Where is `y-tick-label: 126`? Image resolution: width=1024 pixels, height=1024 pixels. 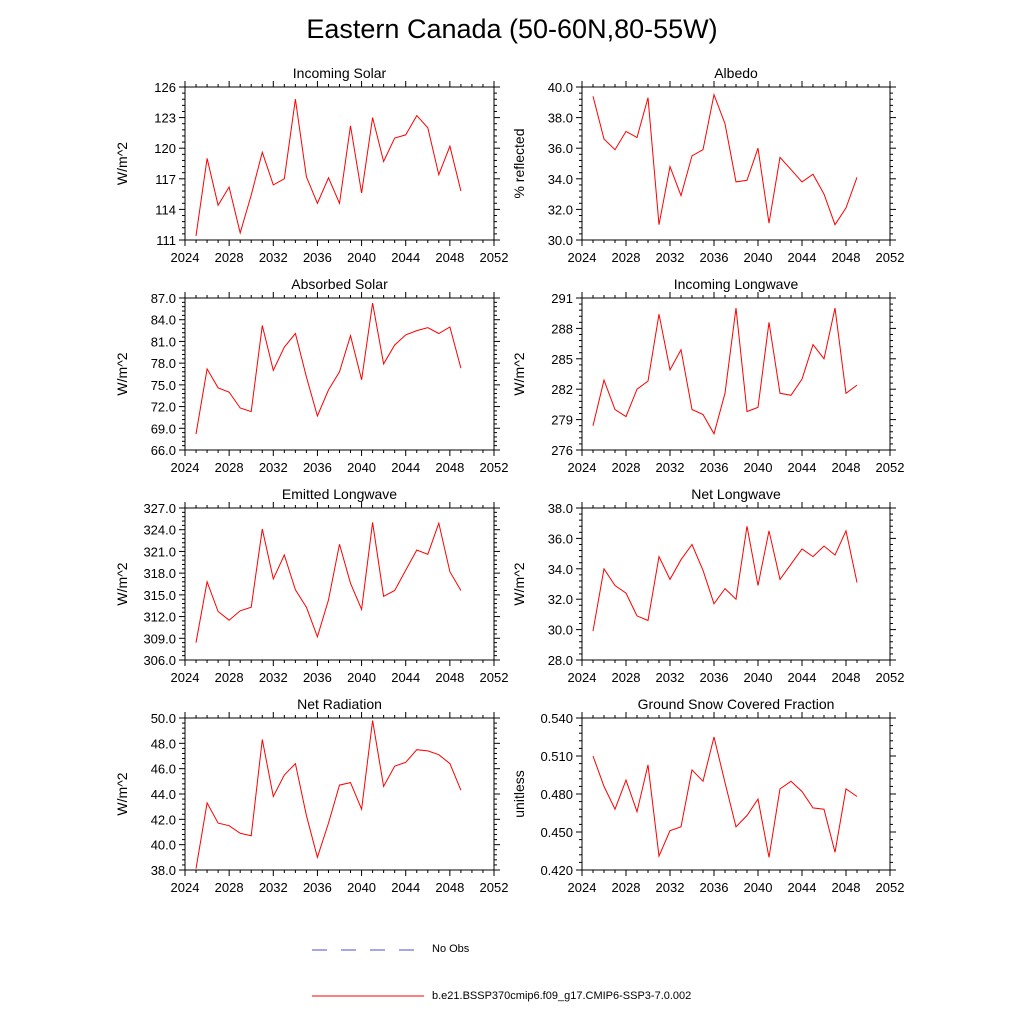 y-tick-label: 126 is located at coordinates (165, 87).